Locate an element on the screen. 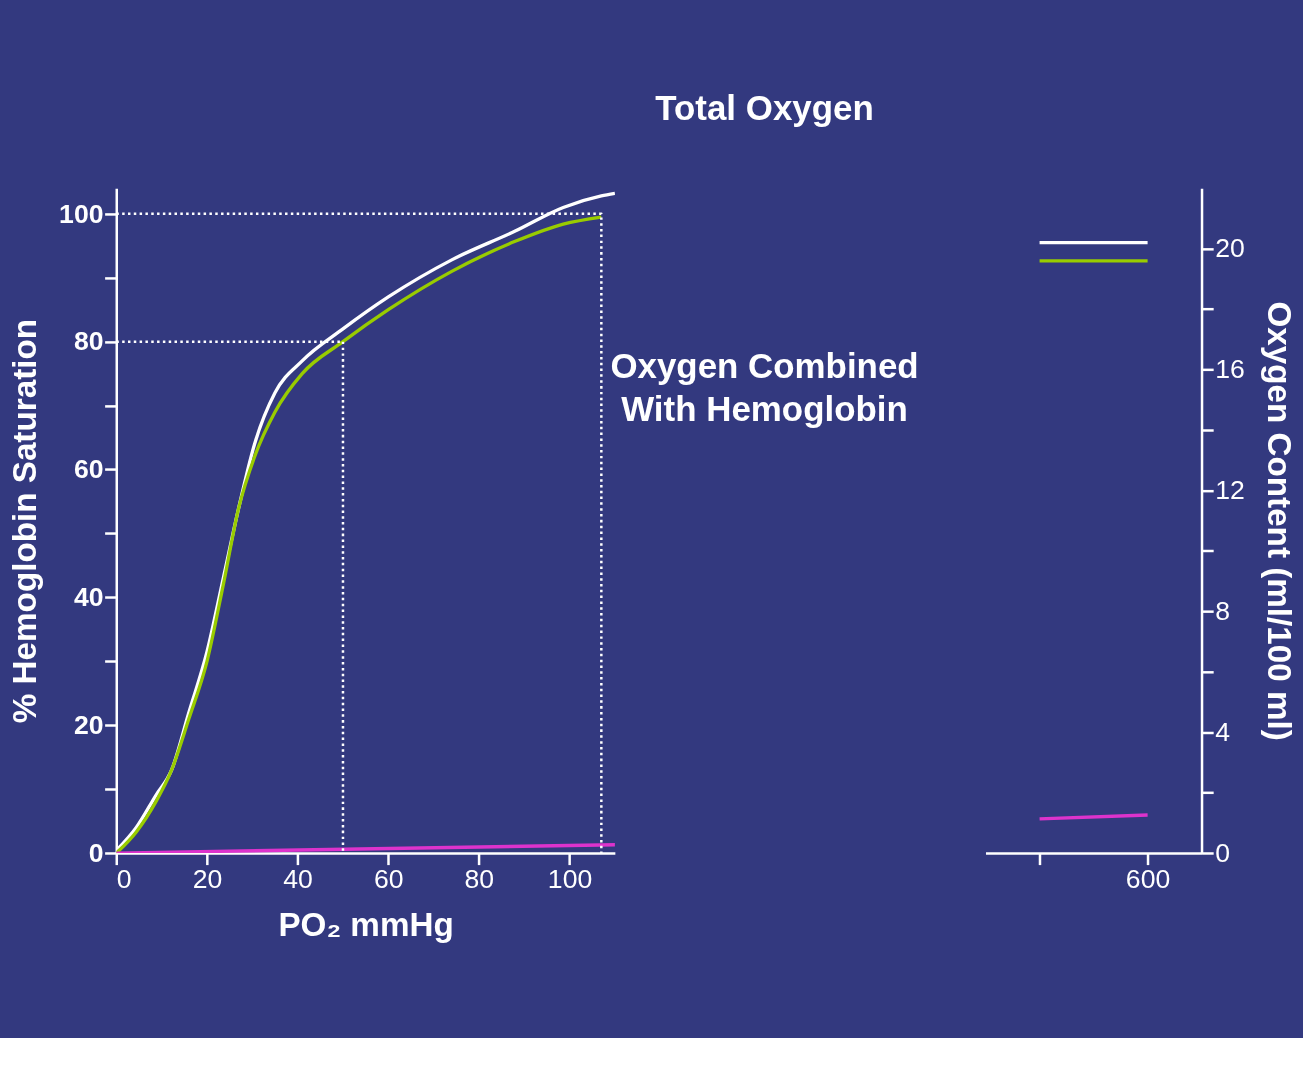 This screenshot has width=1303, height=1083. y-tick-label: 8 is located at coordinates (1223, 611).